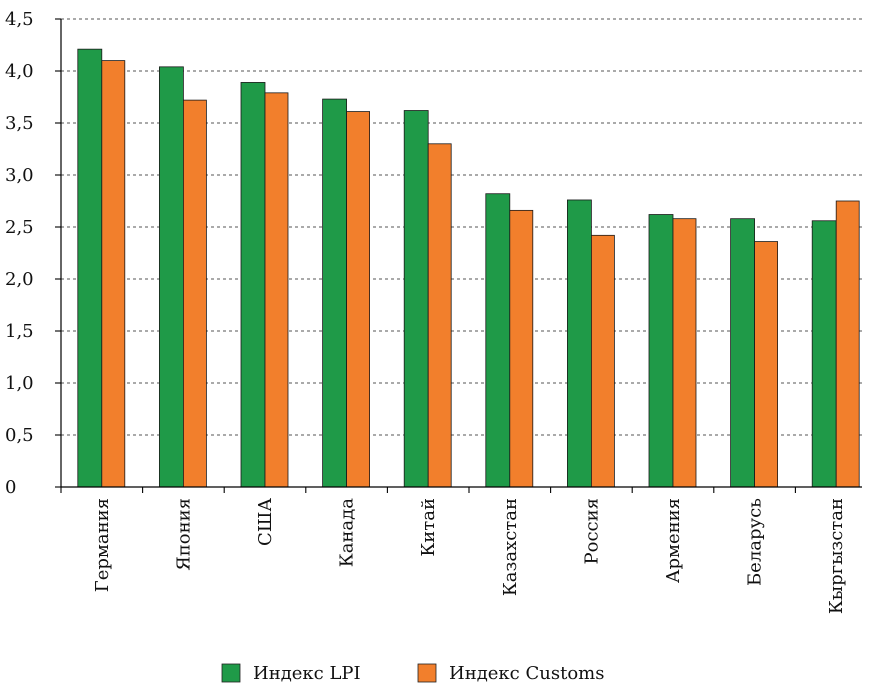 The image size is (871, 684). What do you see at coordinates (19, 383) in the screenshot?
I see `y-tick-label: 1,0` at bounding box center [19, 383].